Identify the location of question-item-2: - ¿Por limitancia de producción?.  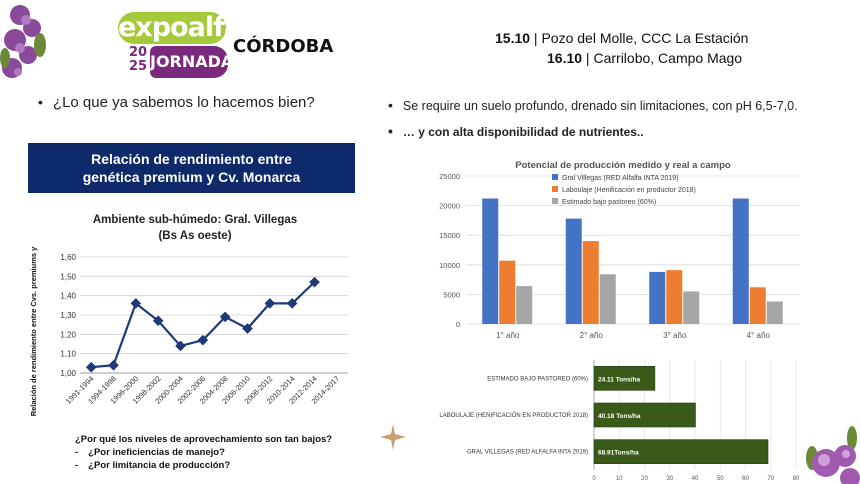
(152, 465).